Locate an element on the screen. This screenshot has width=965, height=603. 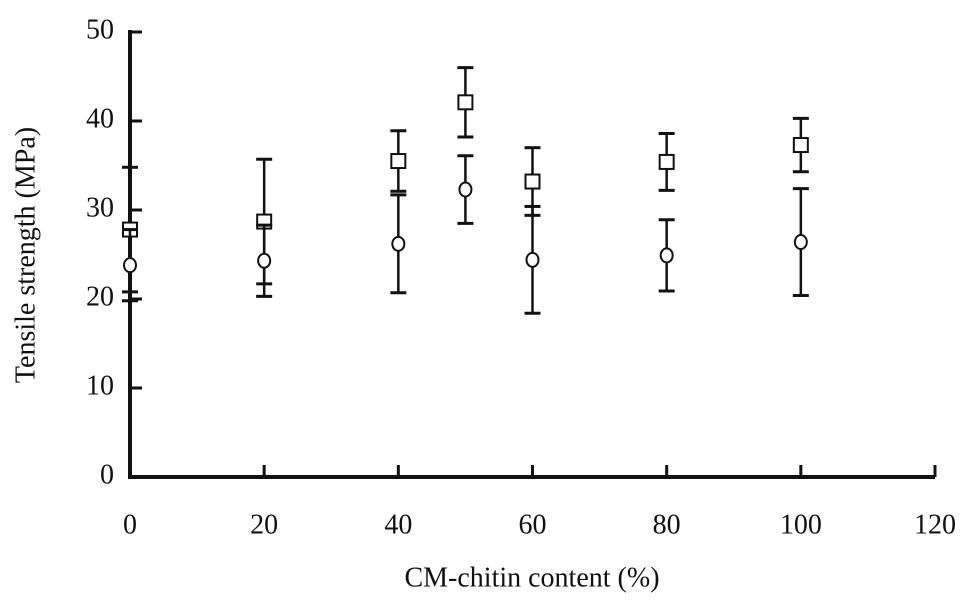
x-axis-title: CM-chitin content (%) is located at coordinates (531, 577).